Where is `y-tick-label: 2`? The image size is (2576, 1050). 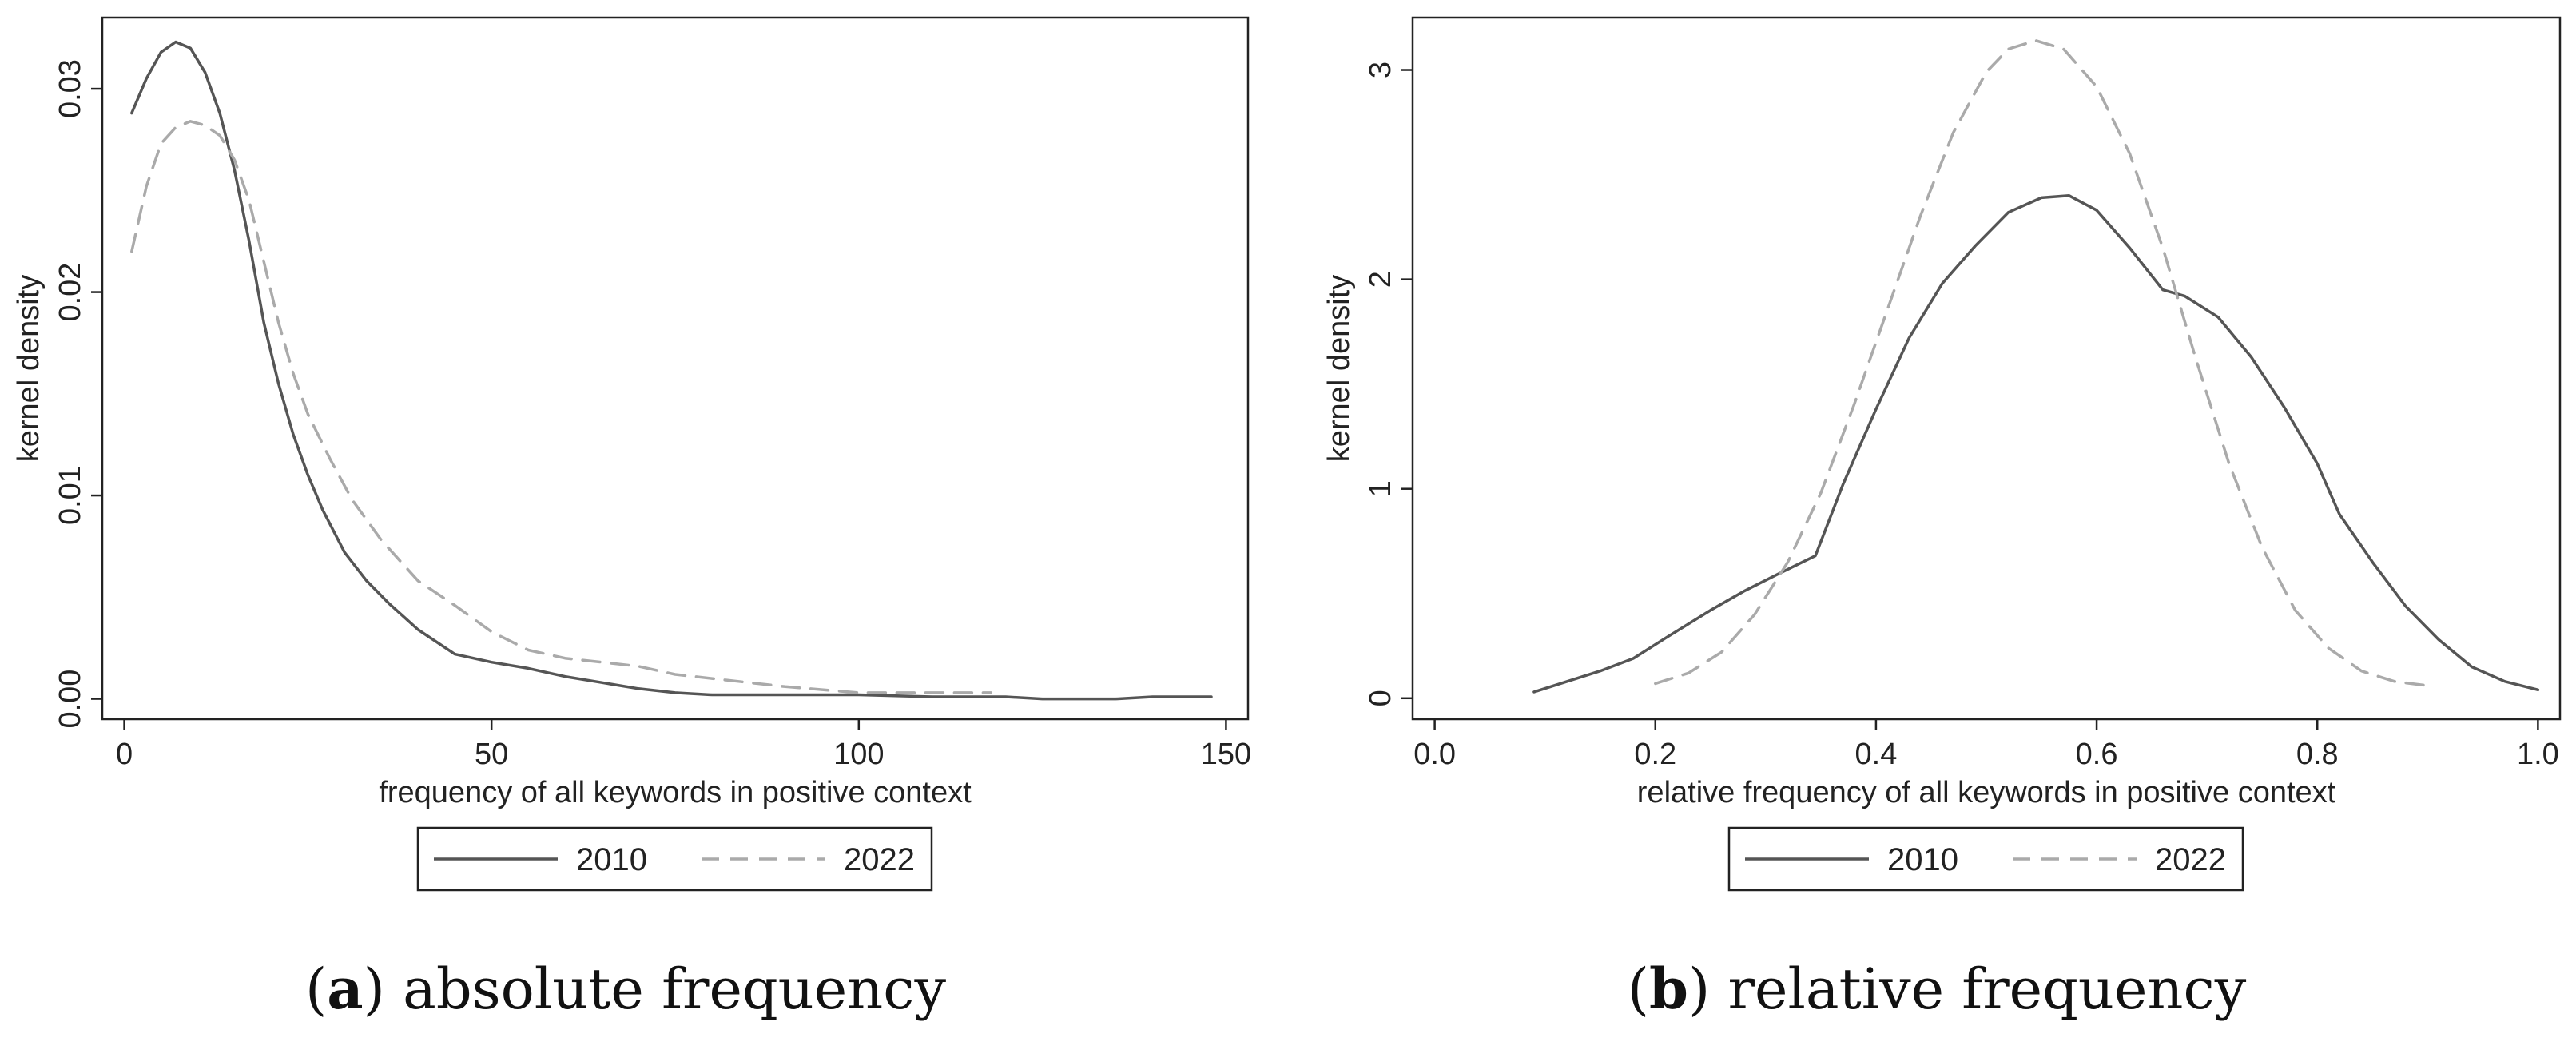 y-tick-label: 2 is located at coordinates (1380, 279).